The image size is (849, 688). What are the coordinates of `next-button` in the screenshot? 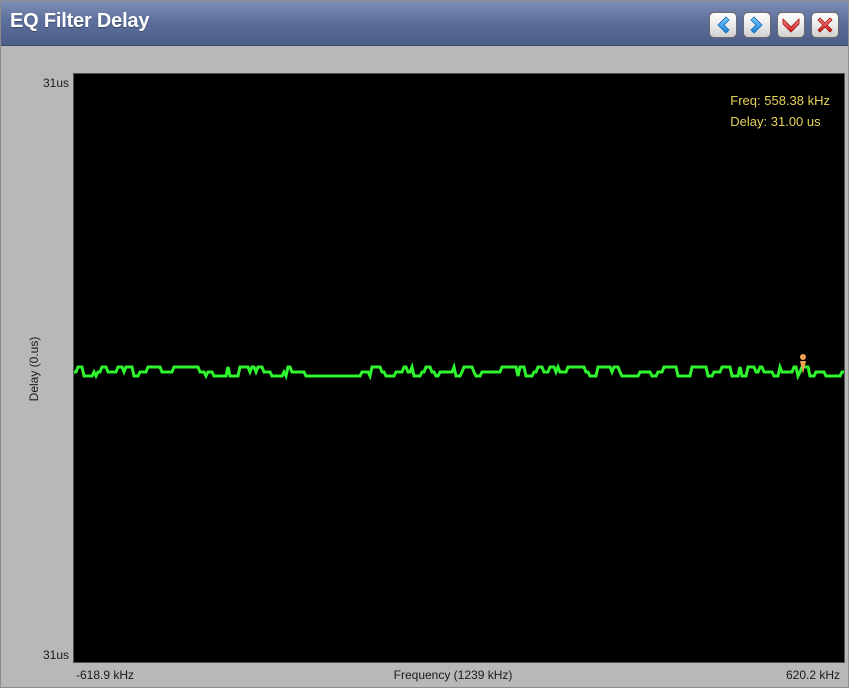 It's located at (757, 25).